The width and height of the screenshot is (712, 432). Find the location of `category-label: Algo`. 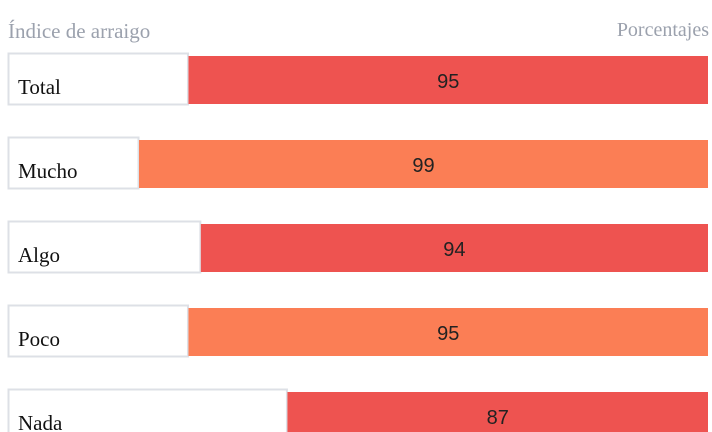

category-label: Algo is located at coordinates (39, 255).